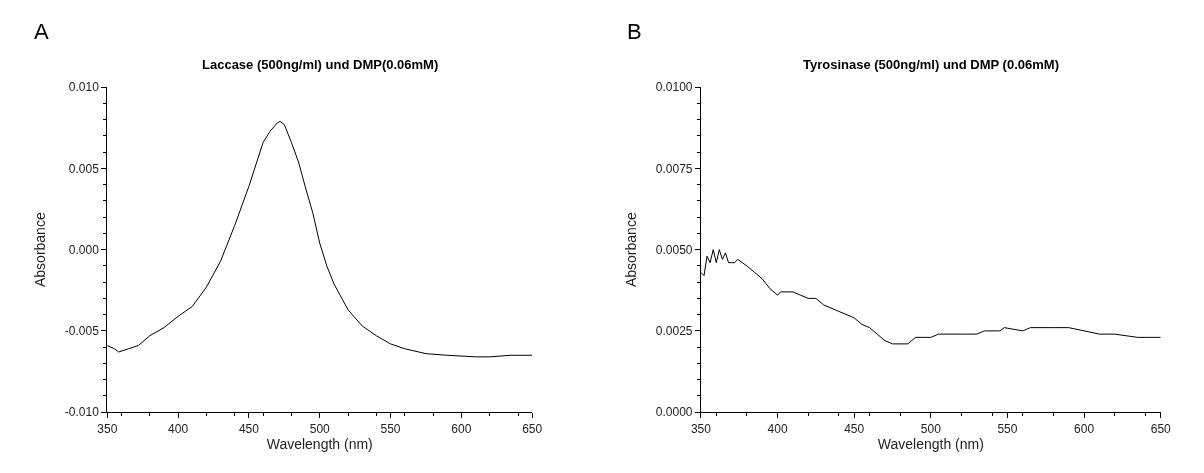 The width and height of the screenshot is (1204, 473). Describe the element at coordinates (82, 331) in the screenshot. I see `y-tick-label: -0.005` at that location.